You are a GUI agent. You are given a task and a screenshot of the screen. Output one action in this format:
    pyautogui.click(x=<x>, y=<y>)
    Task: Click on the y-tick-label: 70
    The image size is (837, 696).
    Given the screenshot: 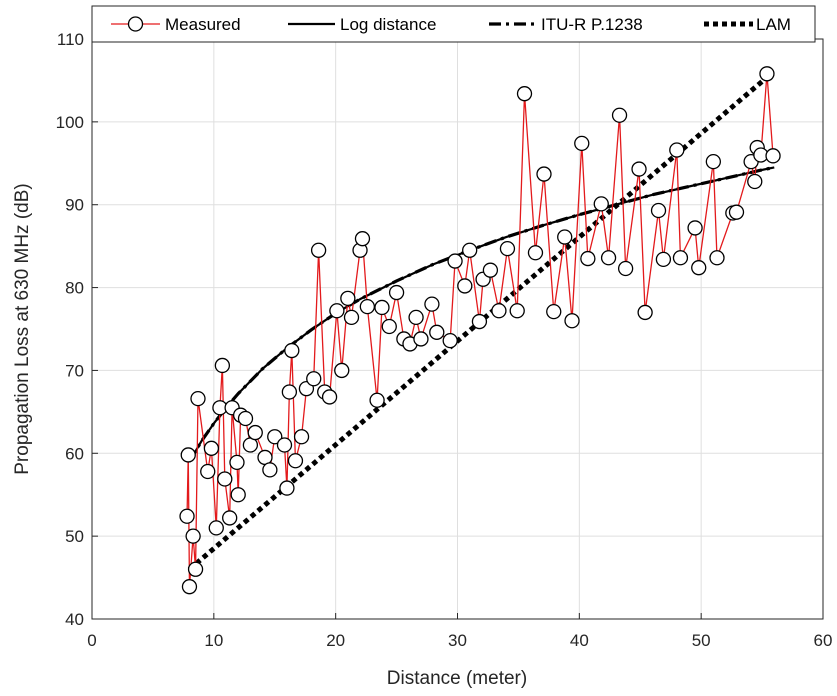 What is the action you would take?
    pyautogui.click(x=74, y=370)
    